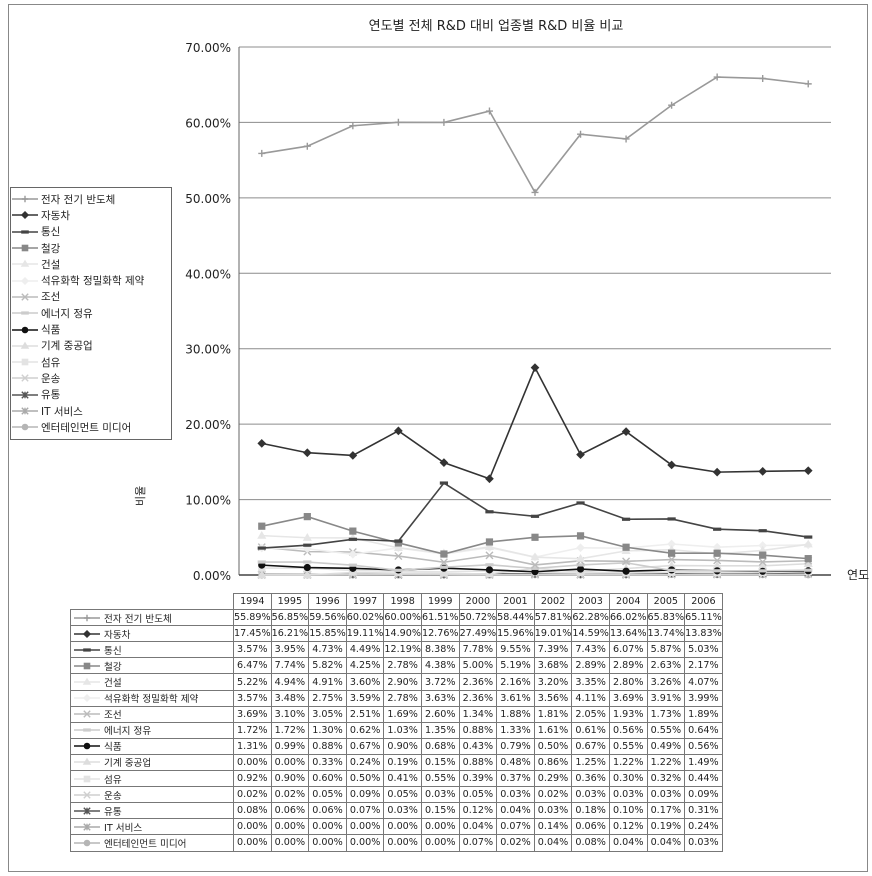 This screenshot has width=872, height=876. I want to click on legend-label: 유통, so click(51, 395).